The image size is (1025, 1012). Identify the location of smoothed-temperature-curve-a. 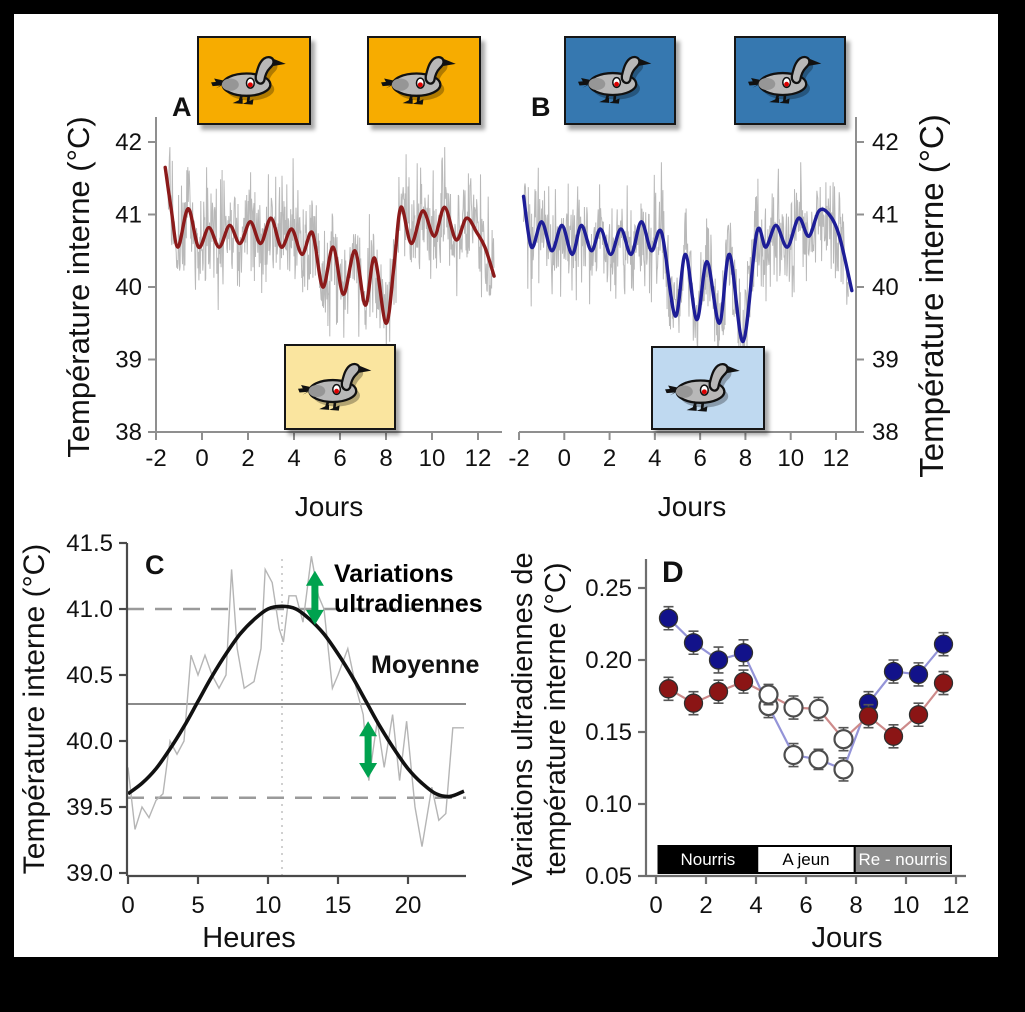
(329, 245).